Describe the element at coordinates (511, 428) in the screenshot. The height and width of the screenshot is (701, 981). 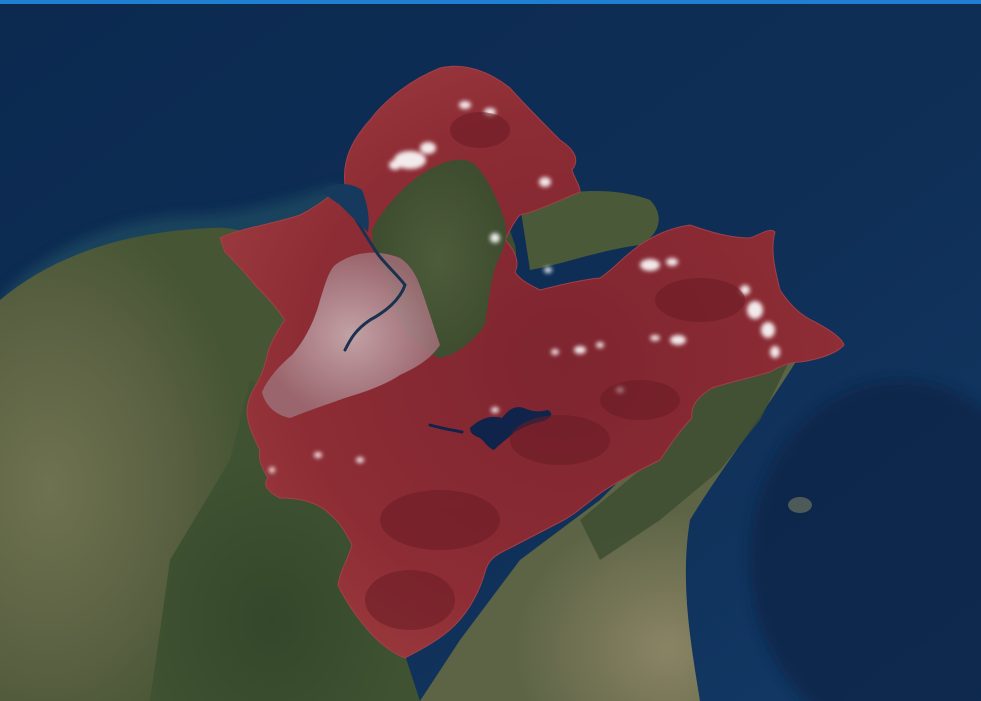
I see `reservoir` at that location.